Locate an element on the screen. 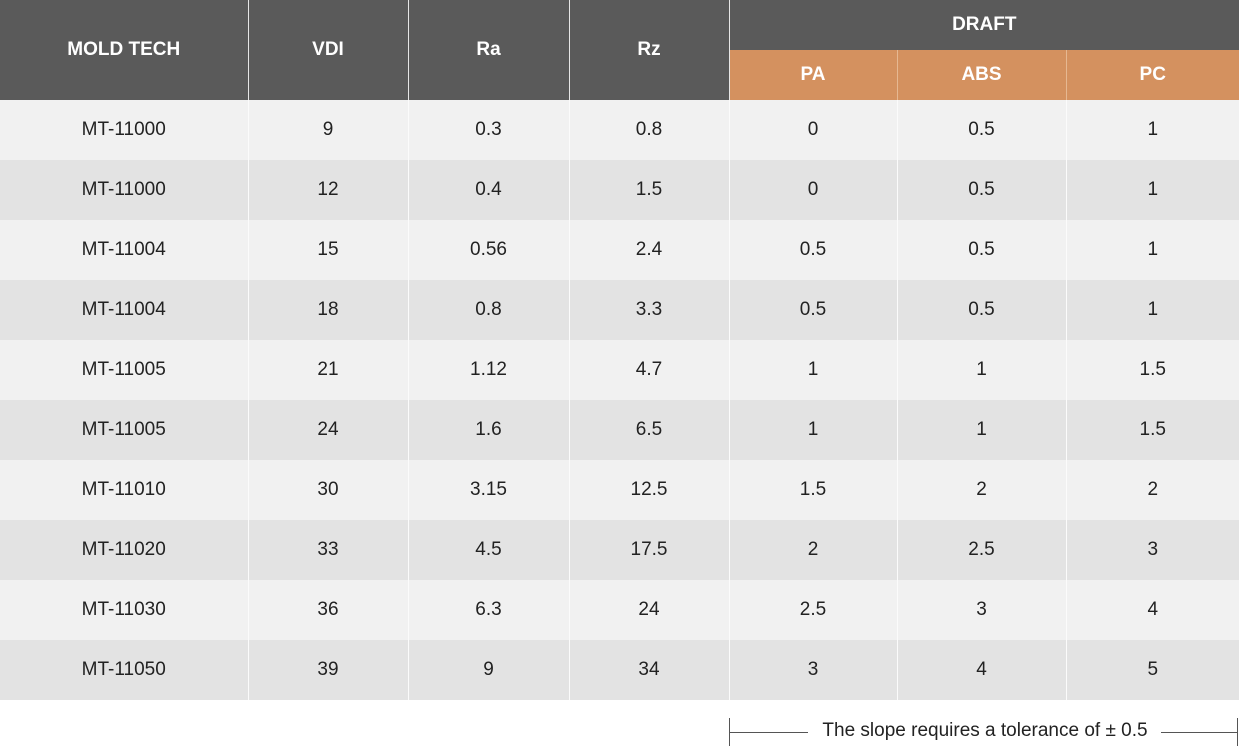 This screenshot has width=1239, height=748. cell-mold-tech: MT-11020 is located at coordinates (124, 550).